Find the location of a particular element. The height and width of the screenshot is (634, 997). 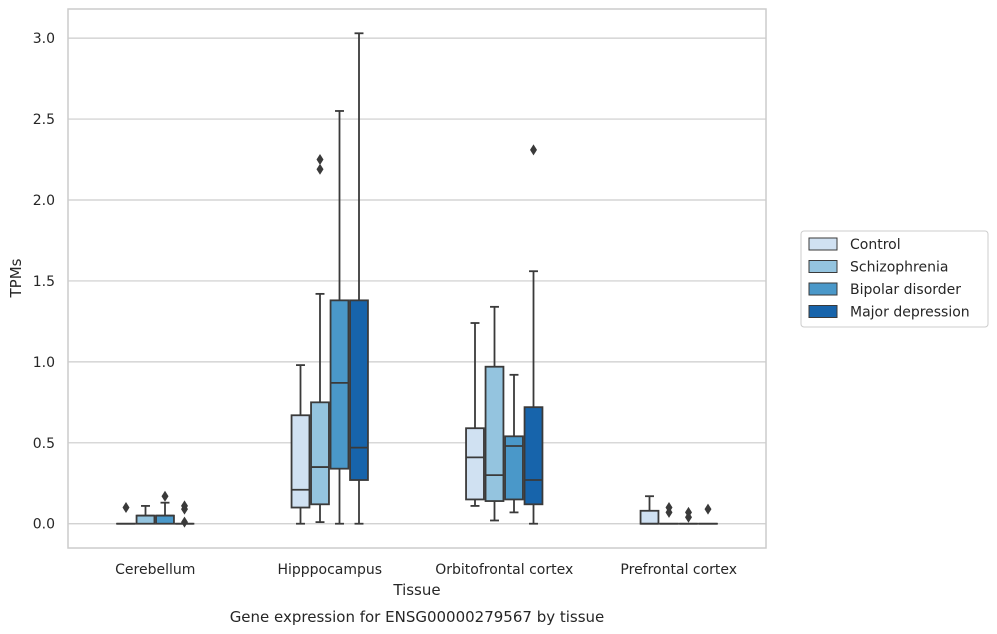

y-axis-label: TPMs is located at coordinates (16, 278).